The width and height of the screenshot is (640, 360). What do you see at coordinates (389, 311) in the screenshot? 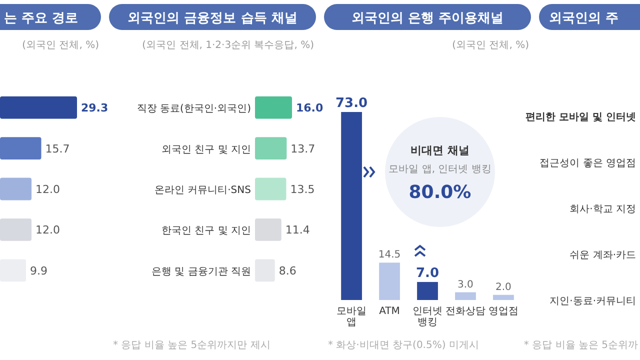
I see `x-tick-label: ATM` at bounding box center [389, 311].